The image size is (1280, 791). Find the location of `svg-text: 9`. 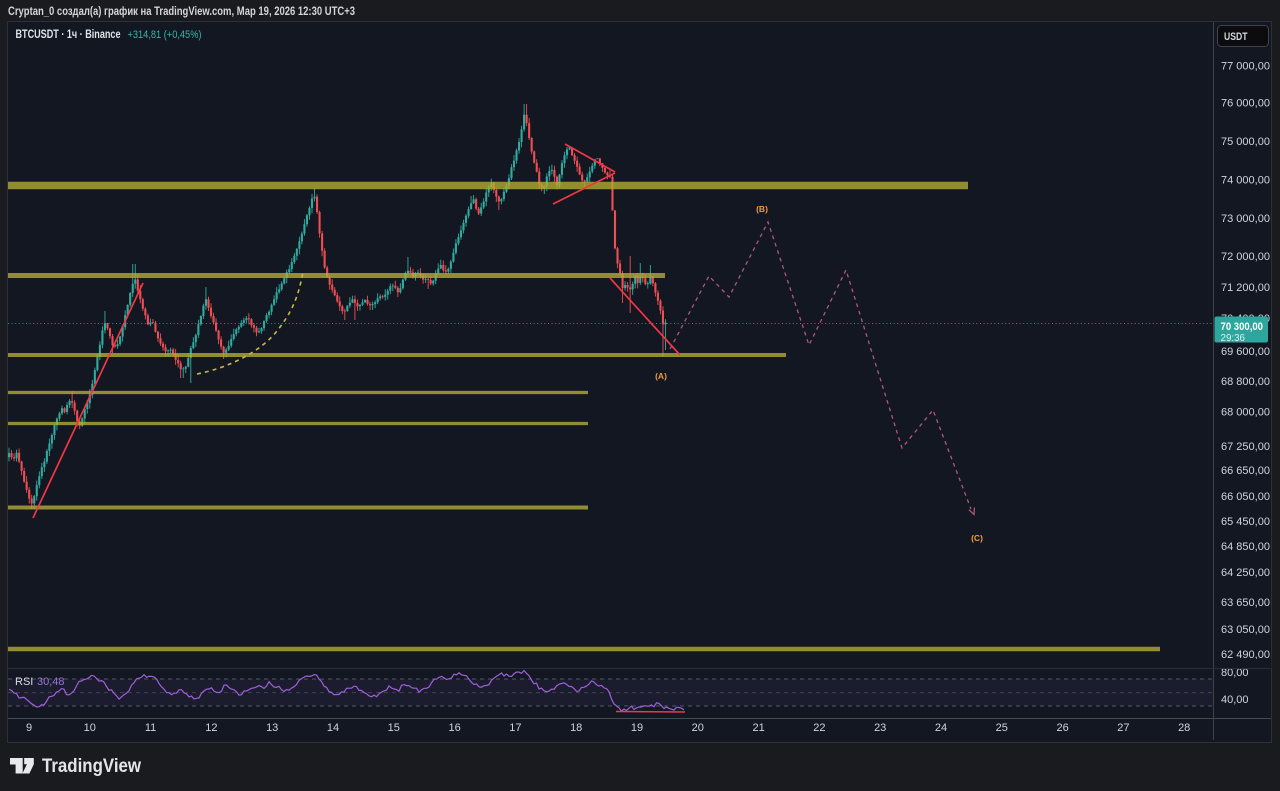

svg-text: 9 is located at coordinates (29, 728).